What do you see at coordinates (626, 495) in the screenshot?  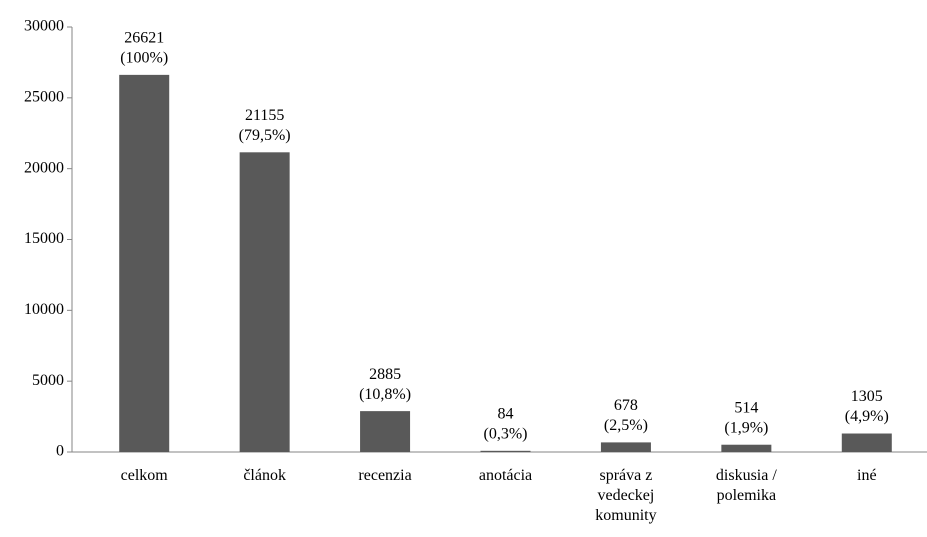 I see `x-tick-label: správa z vedeckej komunity` at bounding box center [626, 495].